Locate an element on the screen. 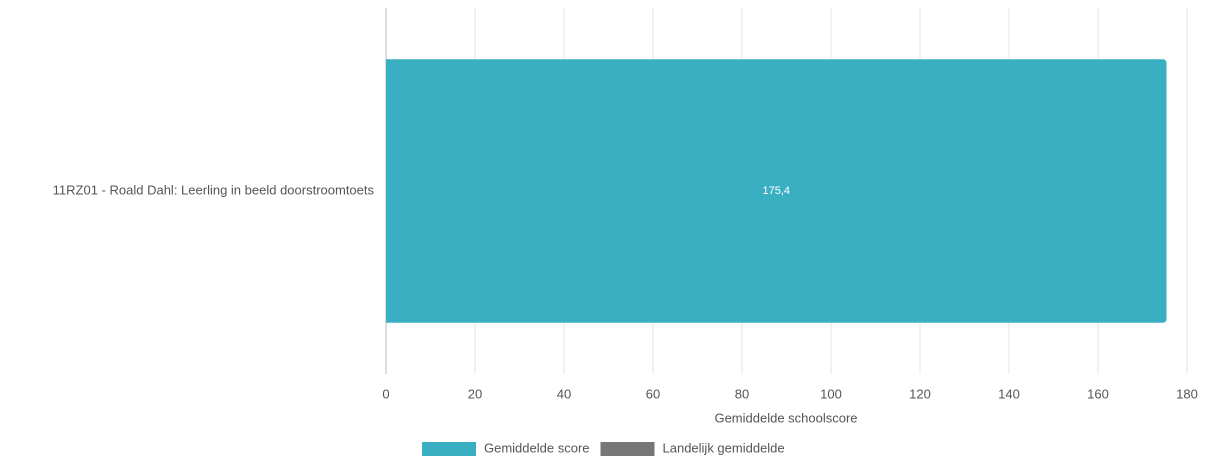 This screenshot has height=462, width=1210. x-tick-label: 40 is located at coordinates (564, 393).